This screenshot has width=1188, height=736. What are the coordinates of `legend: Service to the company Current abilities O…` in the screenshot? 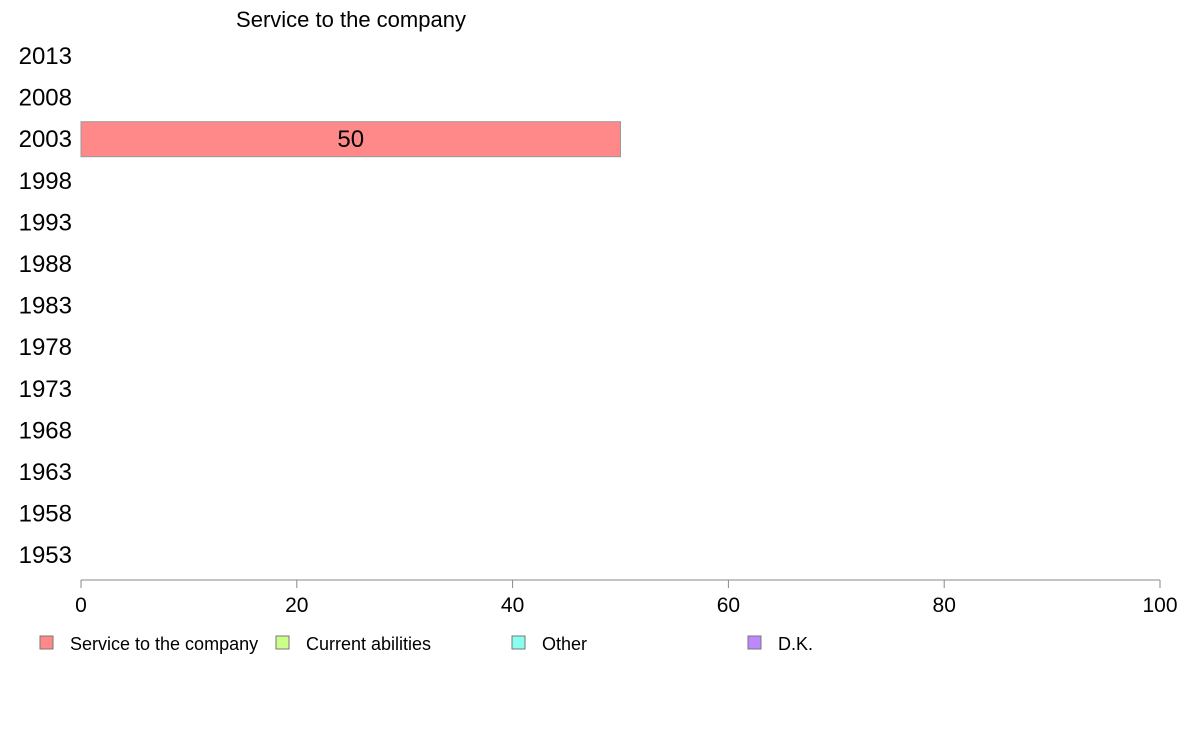 It's located at (426, 644).